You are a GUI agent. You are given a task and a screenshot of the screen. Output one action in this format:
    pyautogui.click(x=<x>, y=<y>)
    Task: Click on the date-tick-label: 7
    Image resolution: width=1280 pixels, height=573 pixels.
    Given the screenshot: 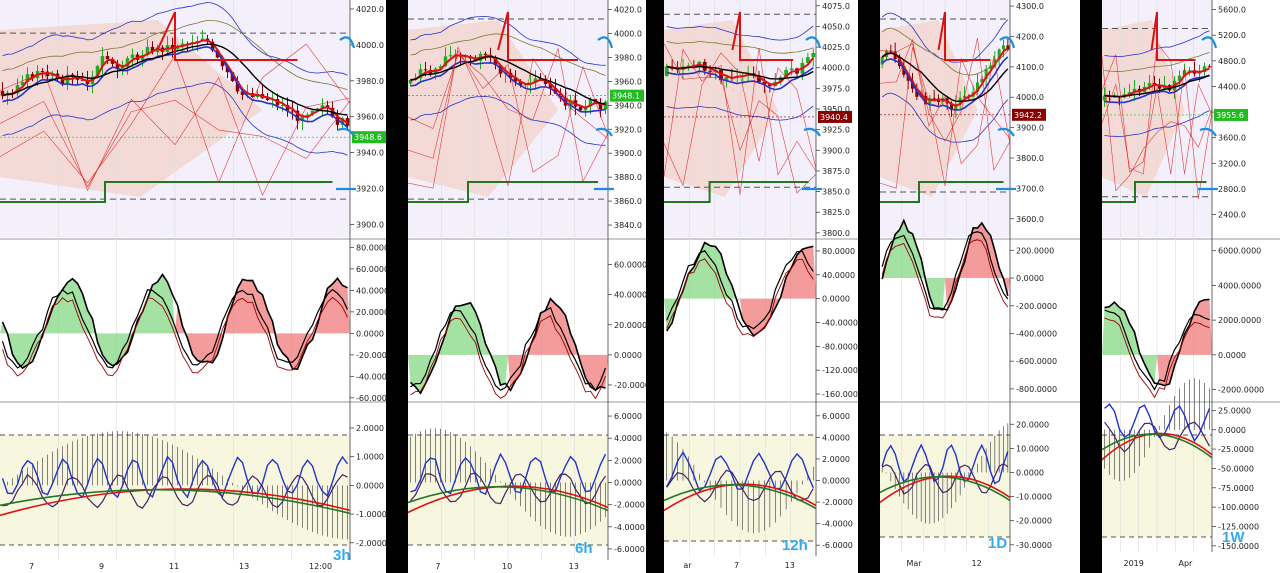 What is the action you would take?
    pyautogui.click(x=31, y=566)
    